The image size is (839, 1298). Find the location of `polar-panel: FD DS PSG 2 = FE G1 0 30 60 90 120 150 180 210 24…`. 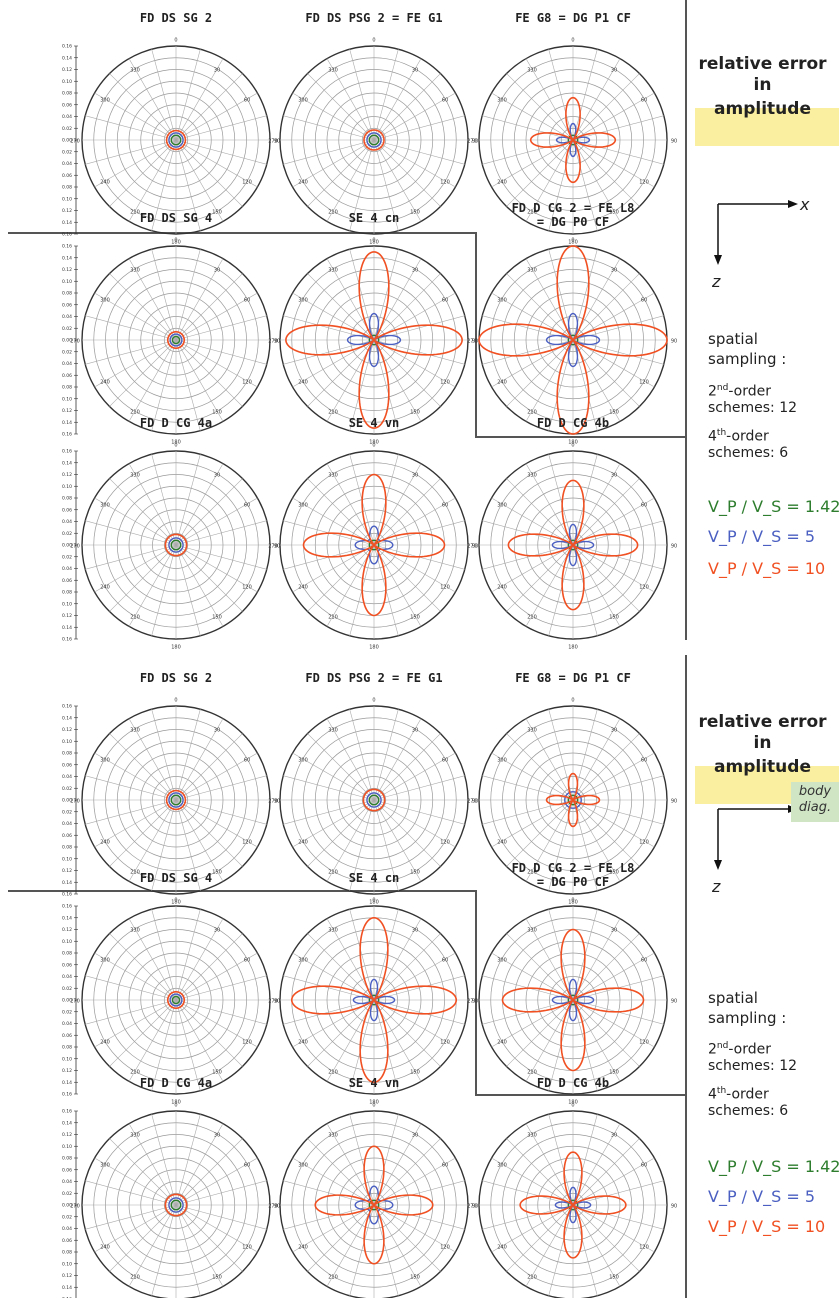

polar-panel: FD DS PSG 2 = FE G1 0 30 60 90 120 150 180 210 24… is located at coordinates (373, 128).